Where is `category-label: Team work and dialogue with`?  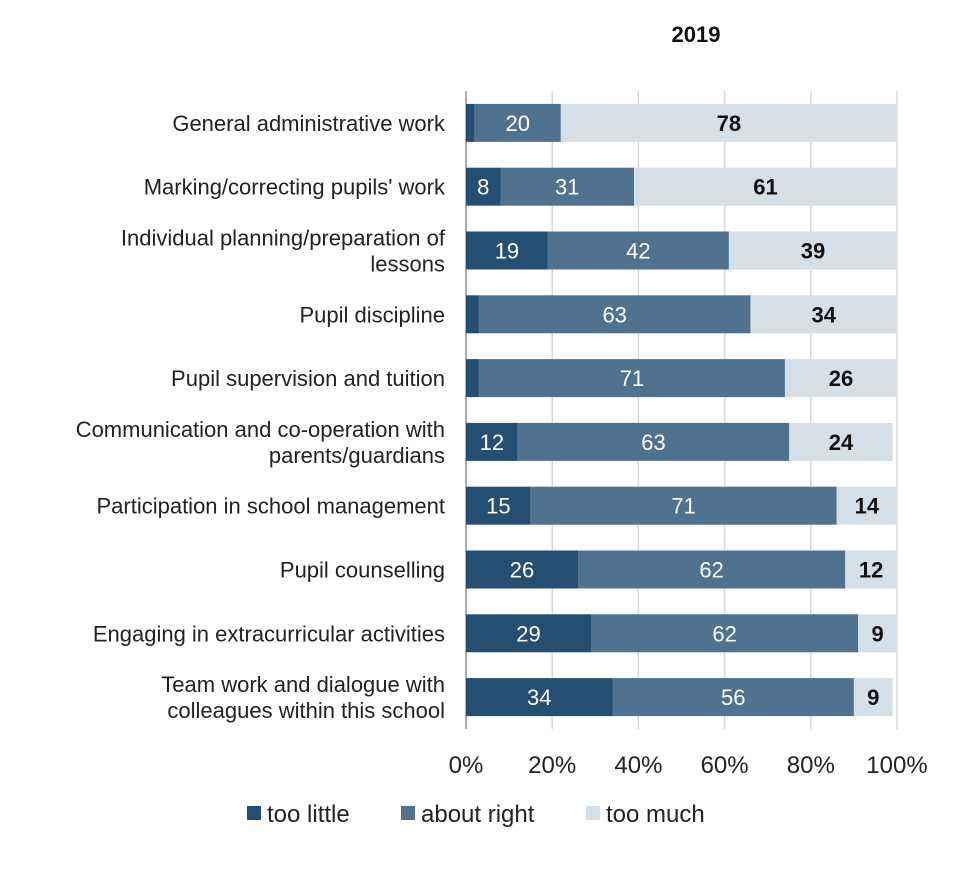 category-label: Team work and dialogue with is located at coordinates (303, 684).